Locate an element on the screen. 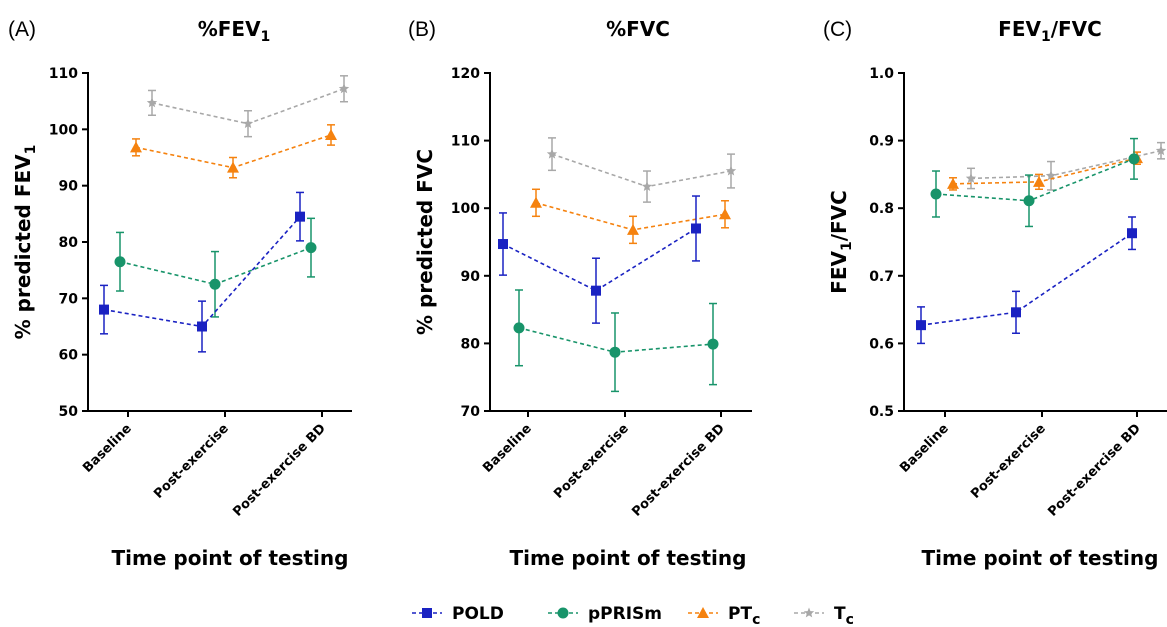 The width and height of the screenshot is (1167, 627). chart-title: %FVC is located at coordinates (638, 29).